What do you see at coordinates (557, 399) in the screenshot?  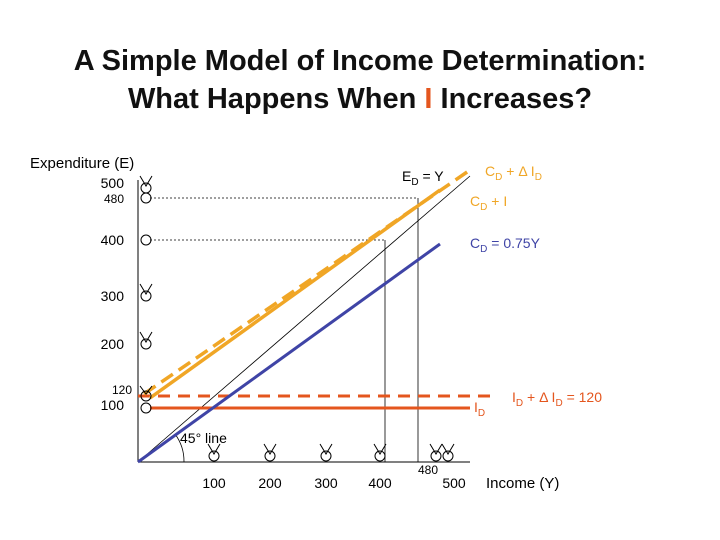 I see `id-plus-delta-label: ID + Δ ID = 120` at bounding box center [557, 399].